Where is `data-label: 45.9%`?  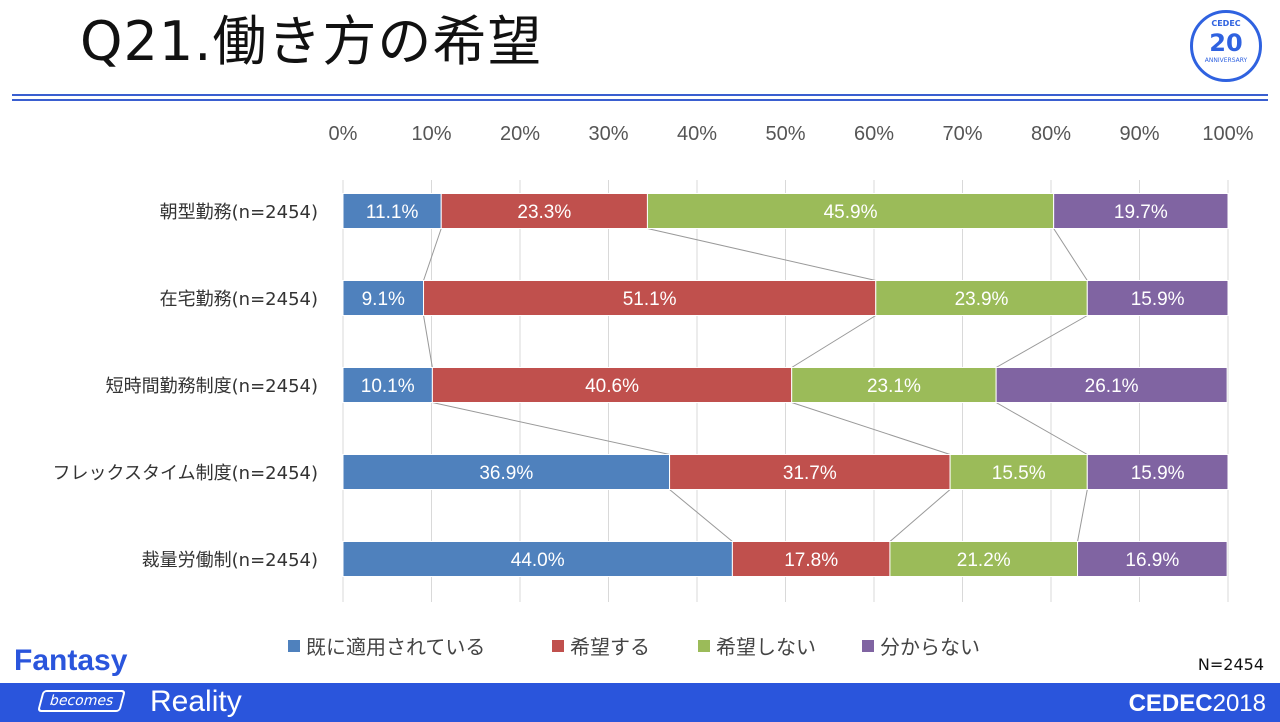
data-label: 45.9% is located at coordinates (851, 212).